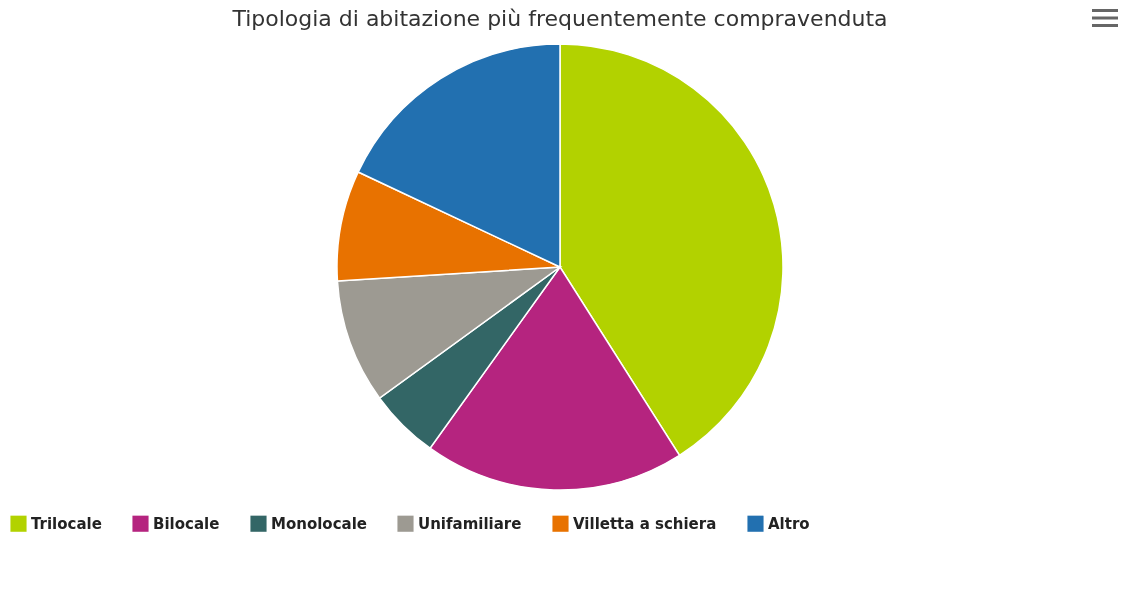  I want to click on legend-label: Bilocale, so click(186, 523).